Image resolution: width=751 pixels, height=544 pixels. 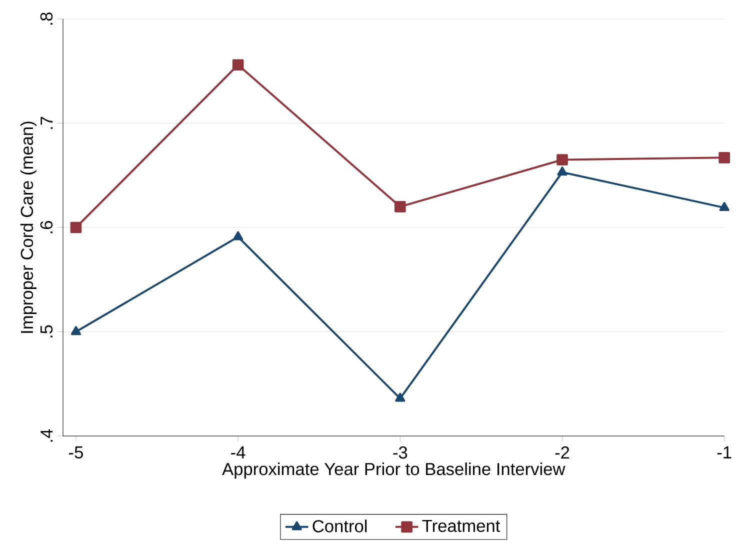 I want to click on legend-label: Treatment, so click(x=461, y=526).